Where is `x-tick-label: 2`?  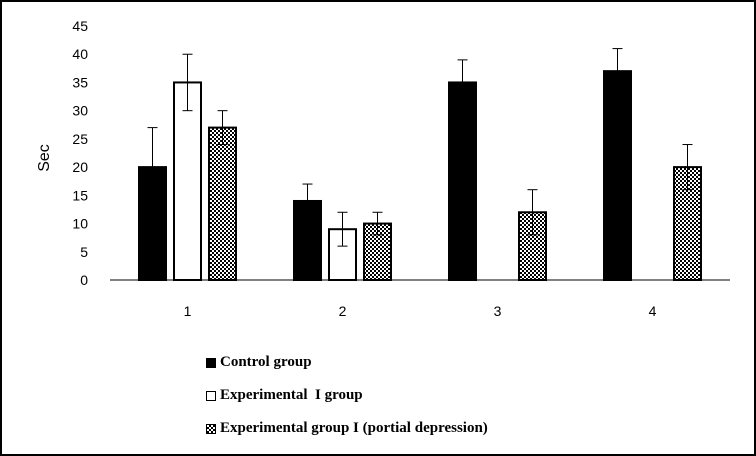 x-tick-label: 2 is located at coordinates (343, 311).